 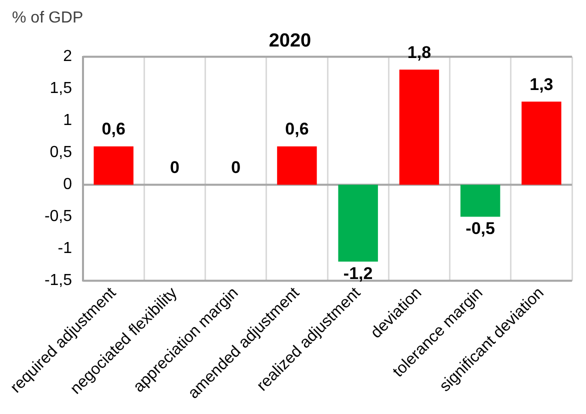 What do you see at coordinates (67, 185) in the screenshot?
I see `y-tick-label: 0` at bounding box center [67, 185].